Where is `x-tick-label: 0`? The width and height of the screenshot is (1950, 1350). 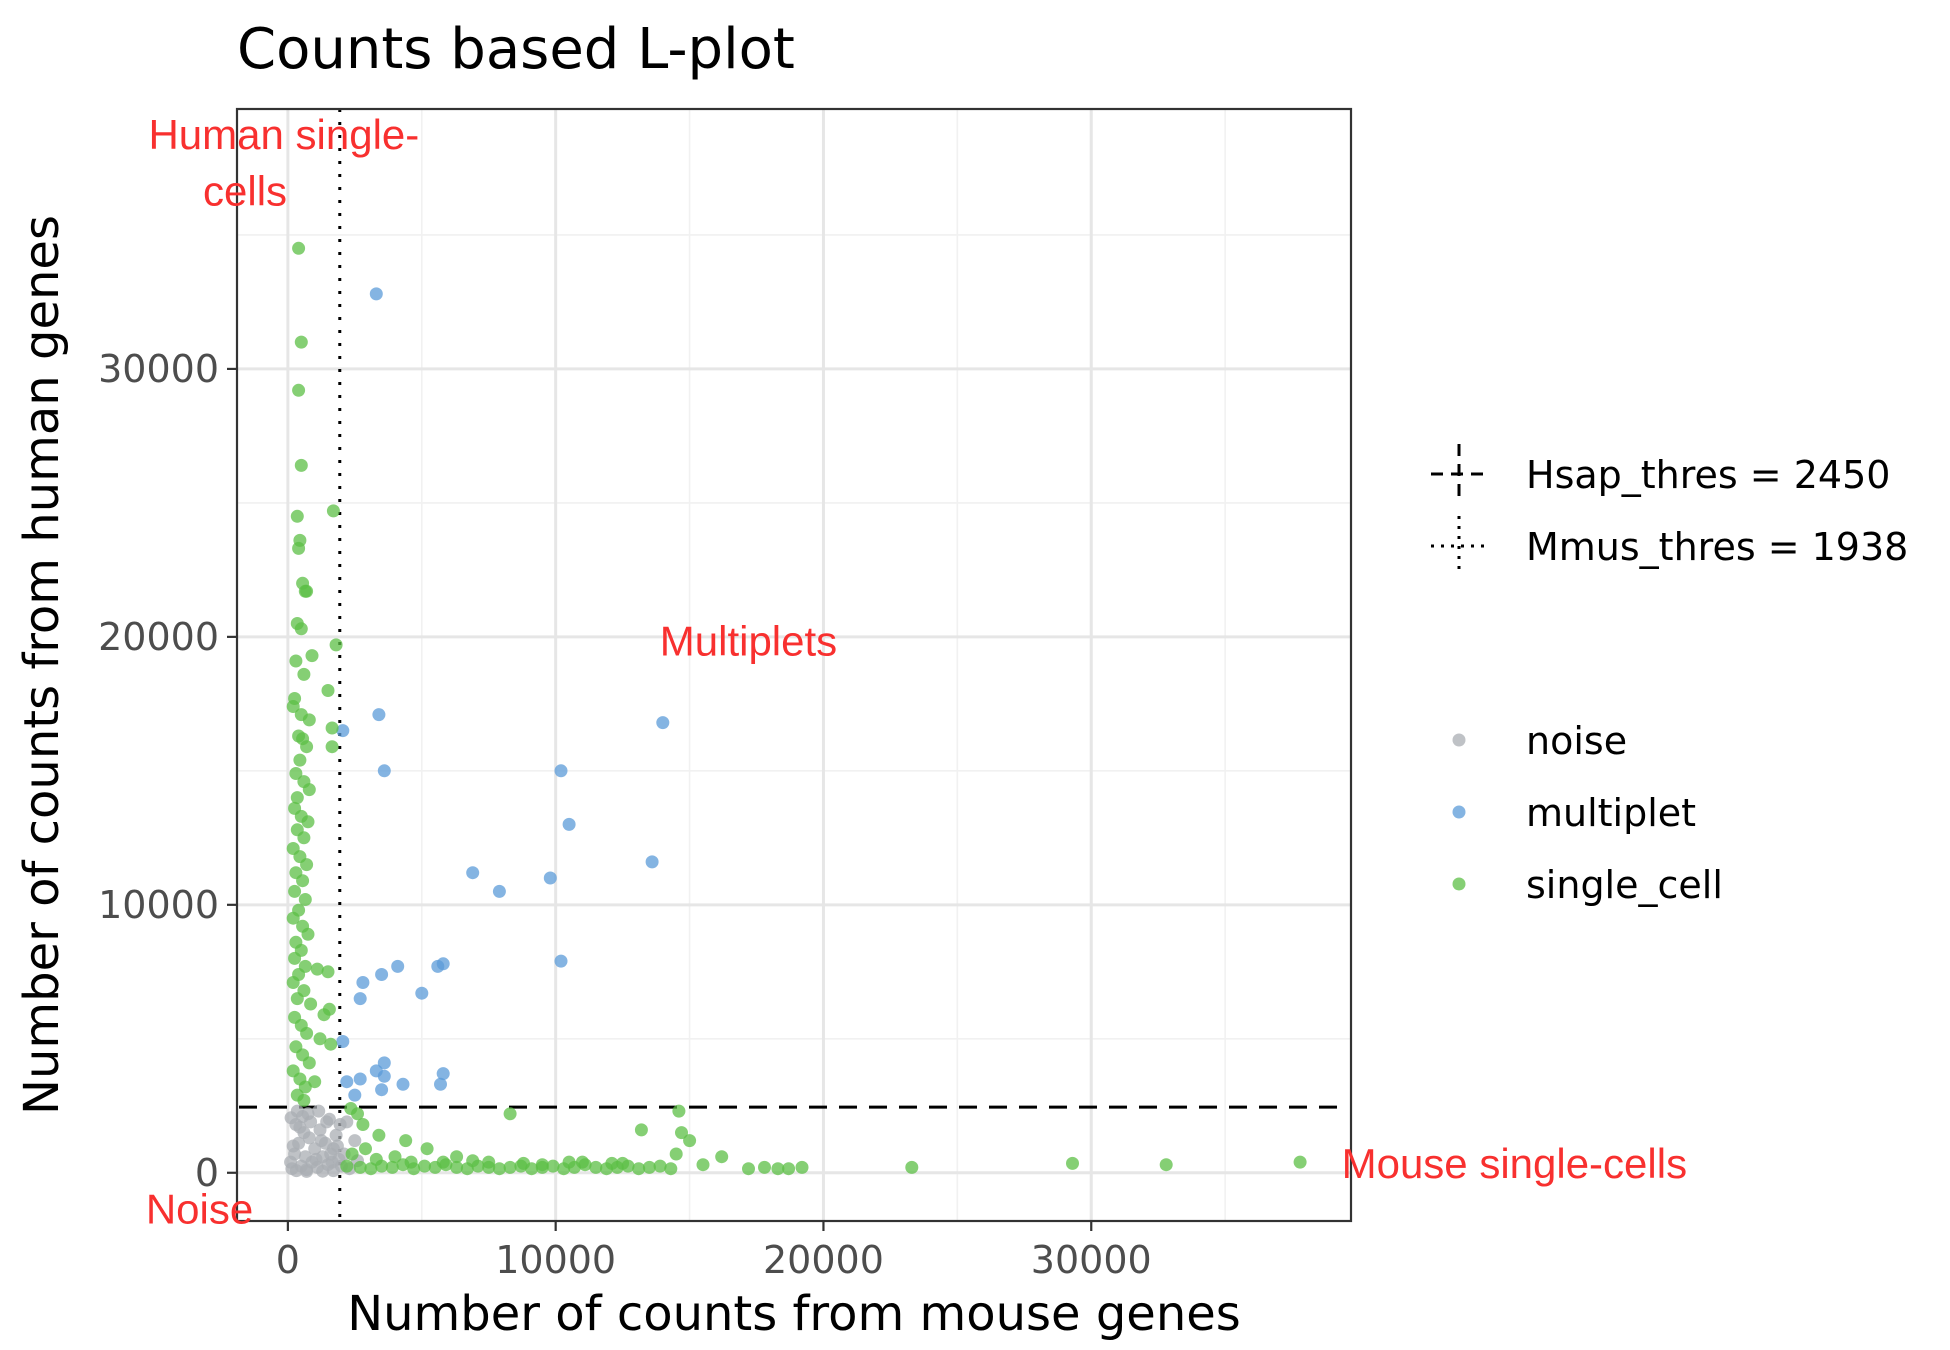
x-tick-label: 0 is located at coordinates (288, 1260).